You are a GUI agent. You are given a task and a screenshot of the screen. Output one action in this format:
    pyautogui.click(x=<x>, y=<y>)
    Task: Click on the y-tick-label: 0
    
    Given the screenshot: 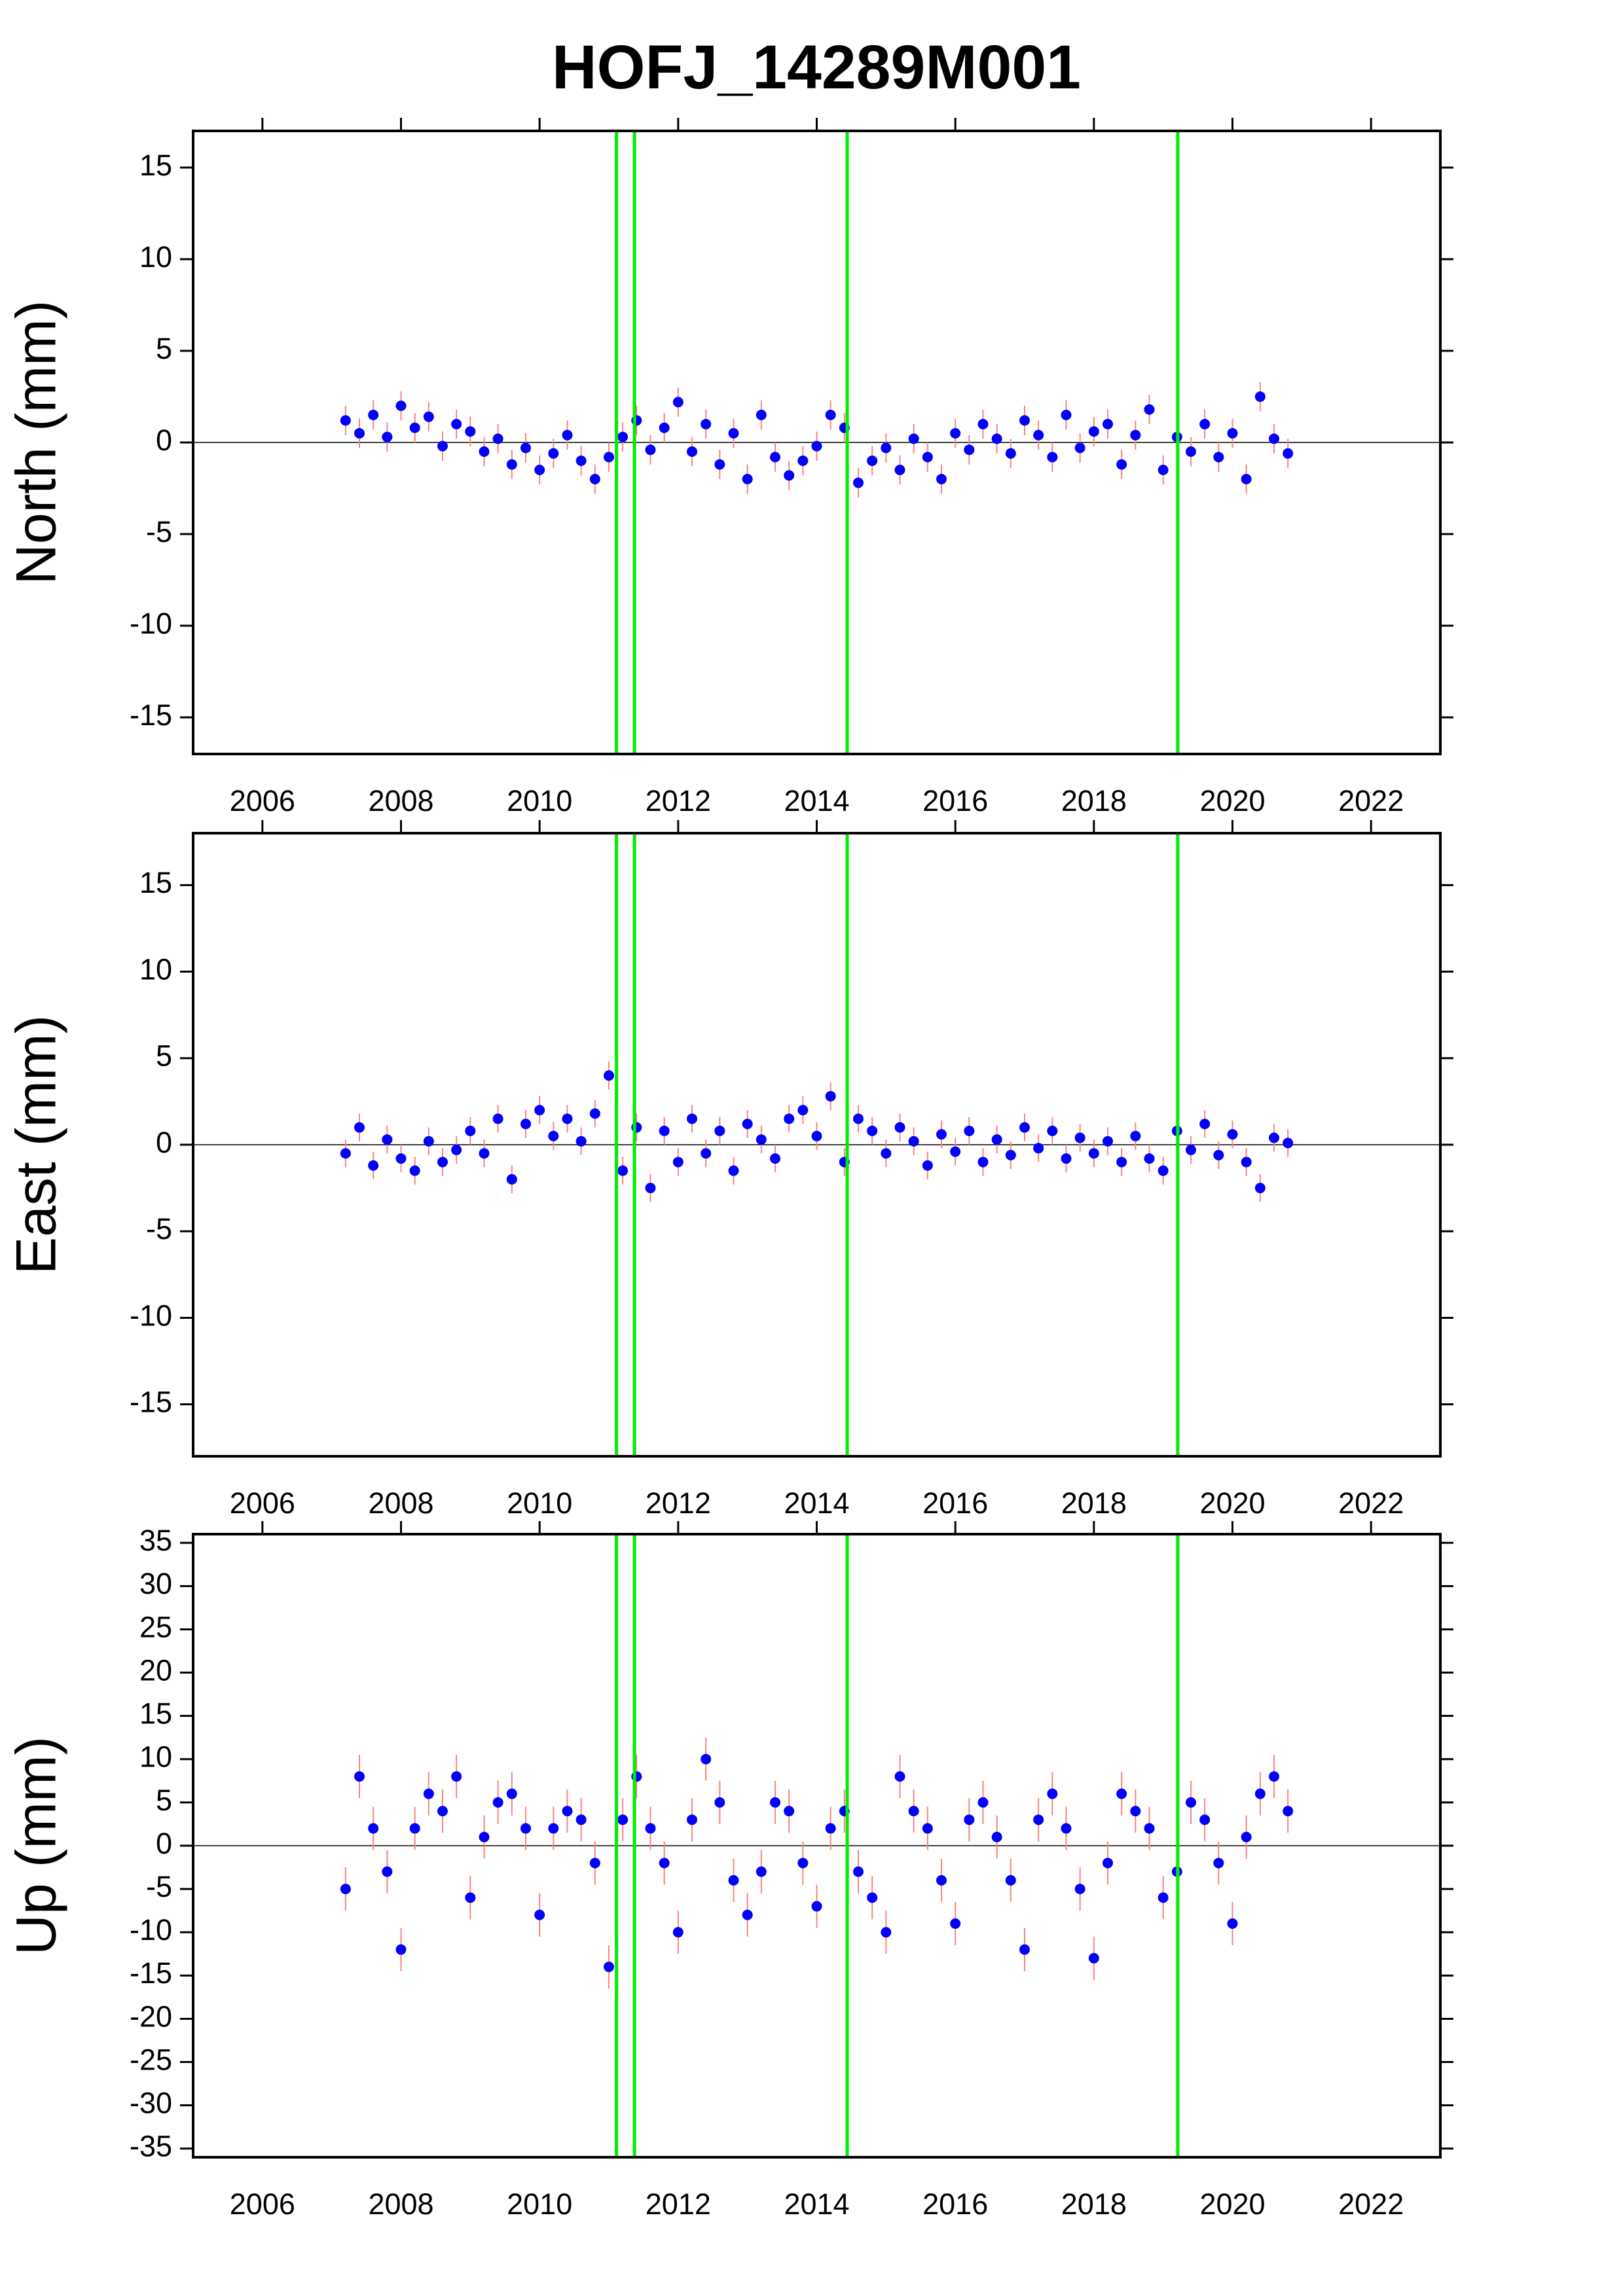 What is the action you would take?
    pyautogui.click(x=164, y=1142)
    